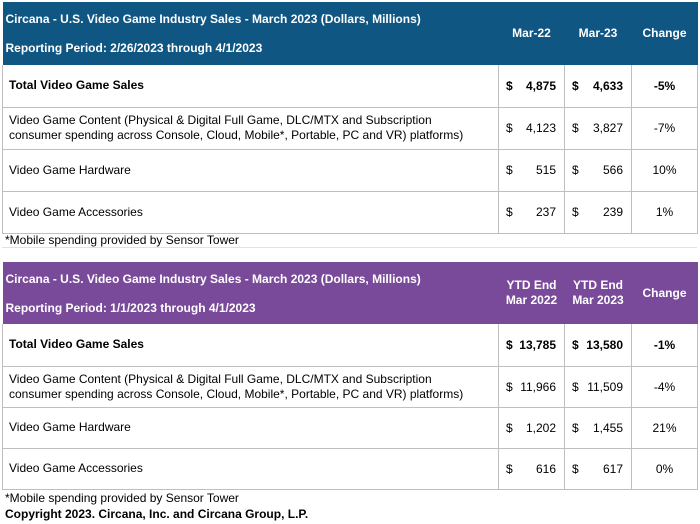 The height and width of the screenshot is (524, 700). Describe the element at coordinates (537, 344) in the screenshot. I see `value: 13,785` at that location.